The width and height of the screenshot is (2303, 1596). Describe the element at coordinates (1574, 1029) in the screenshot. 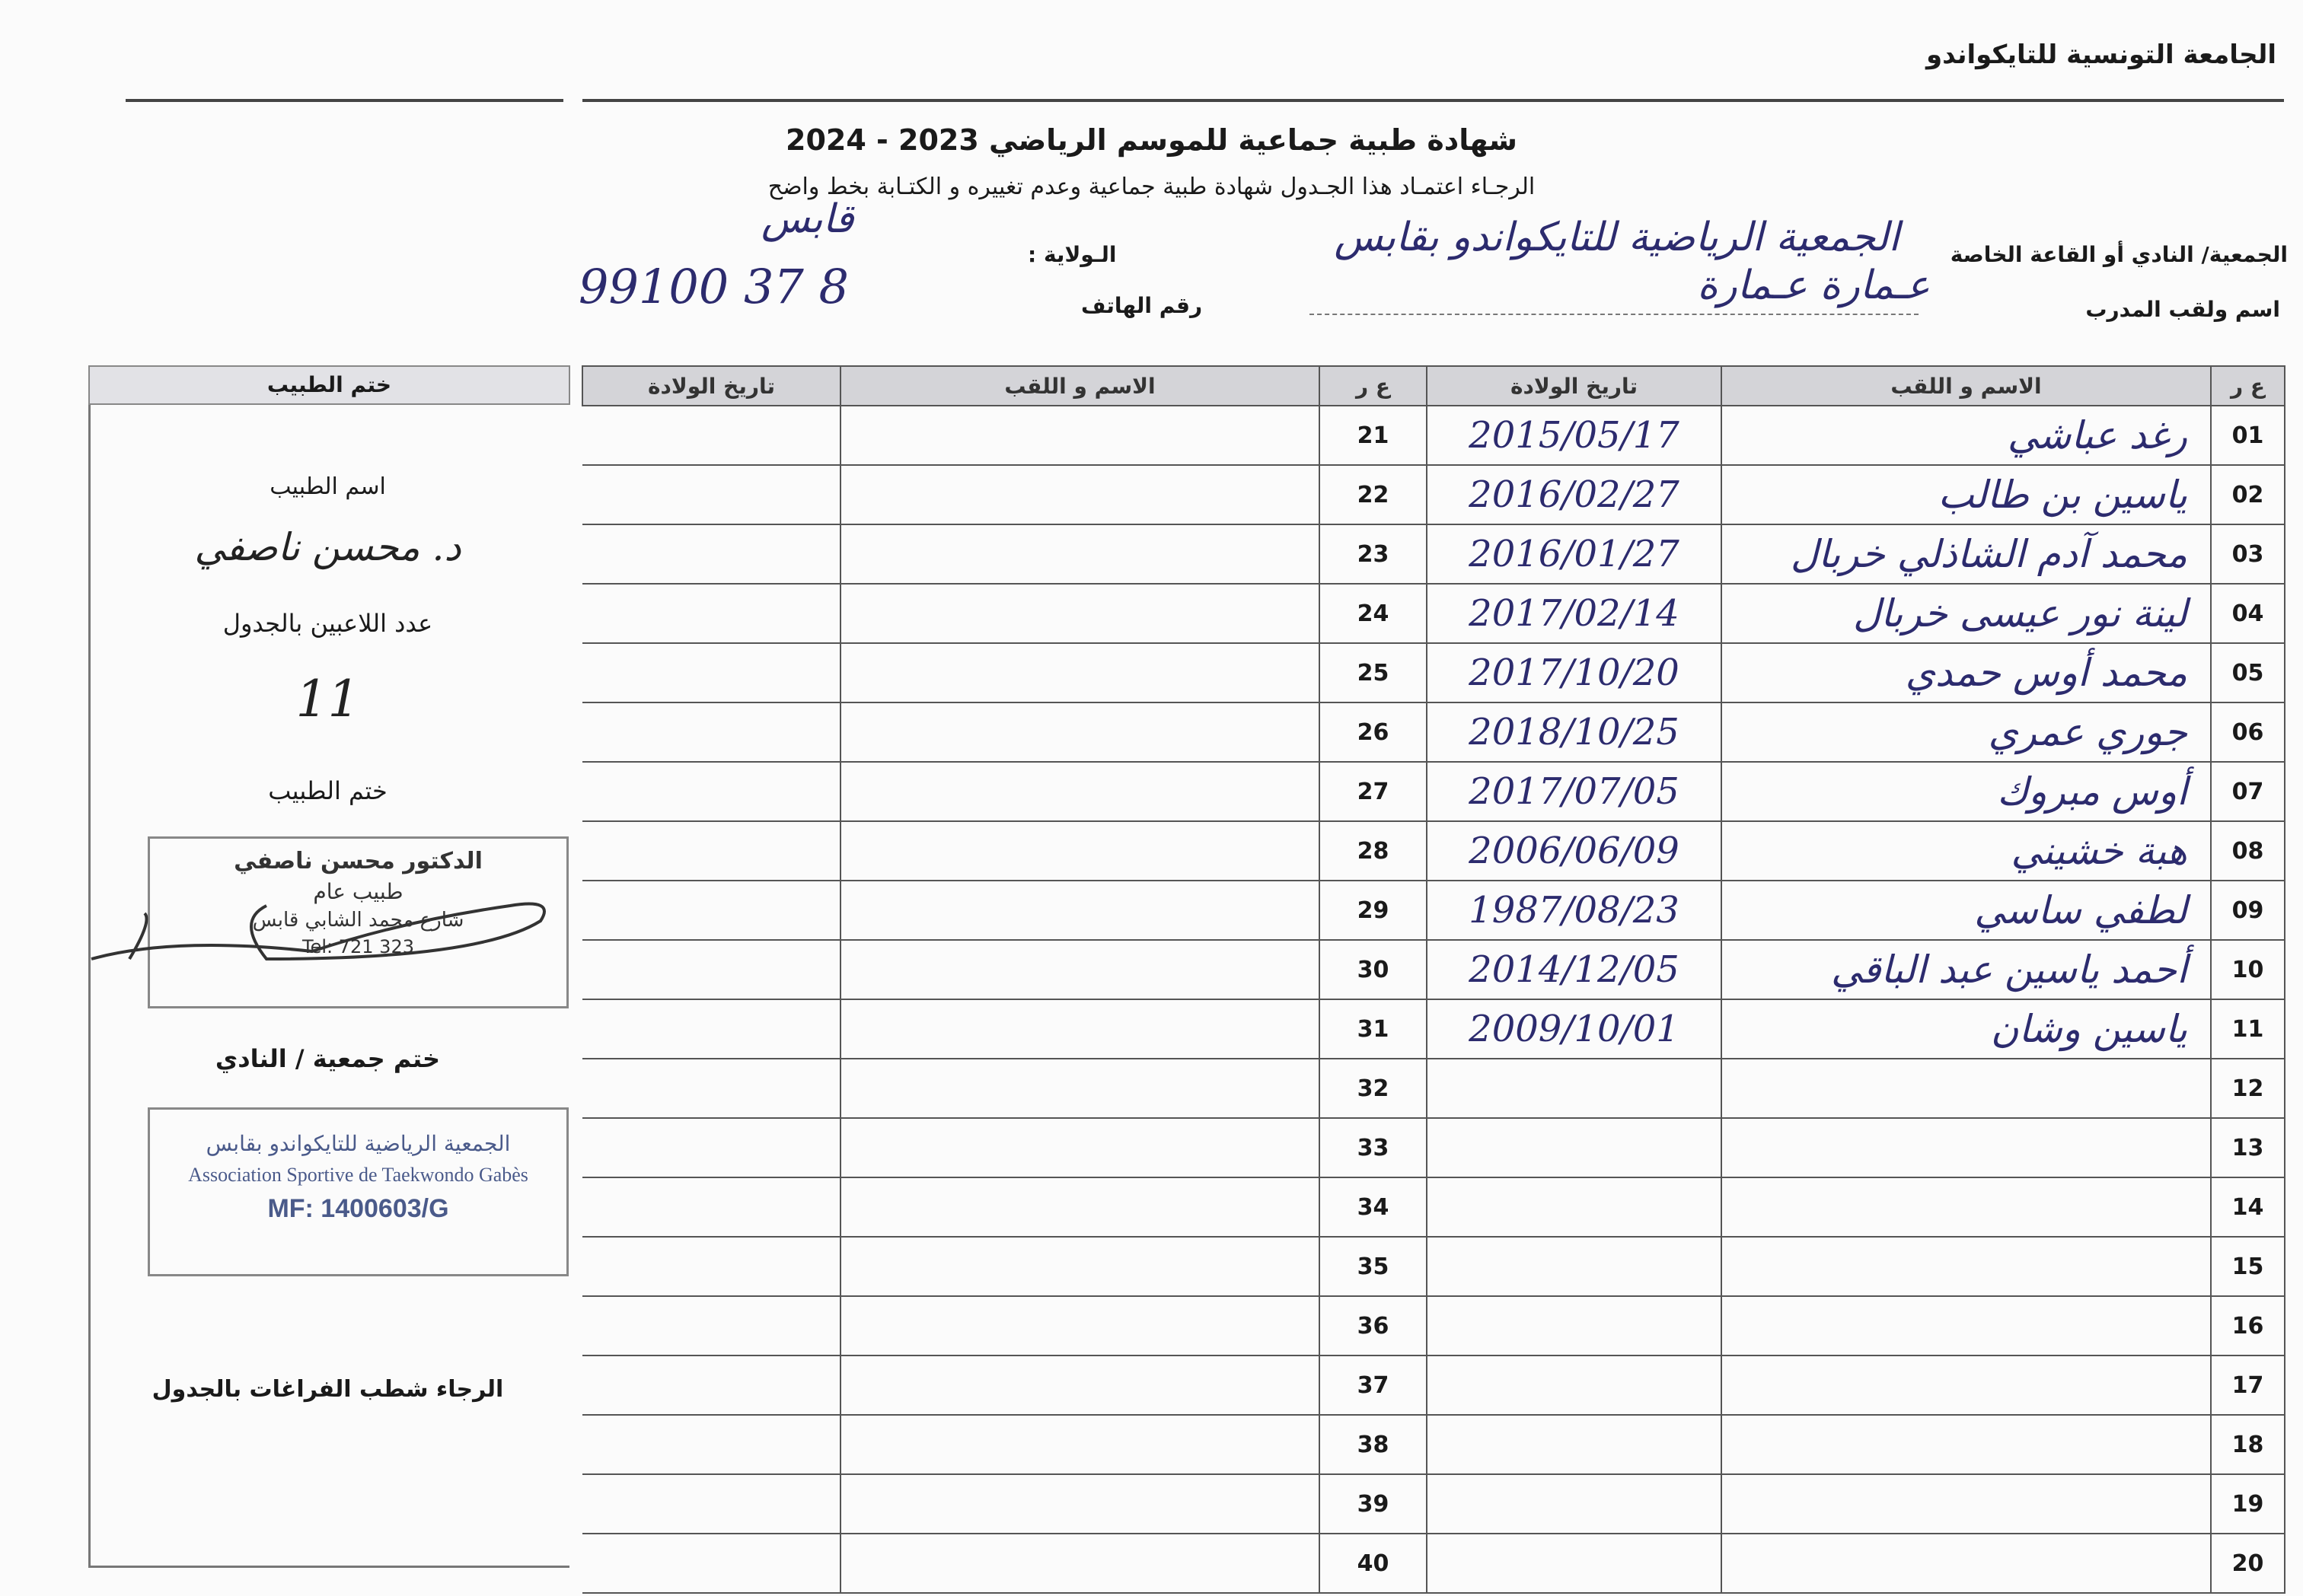

I see `player-birth-date: 2009/10/01` at that location.